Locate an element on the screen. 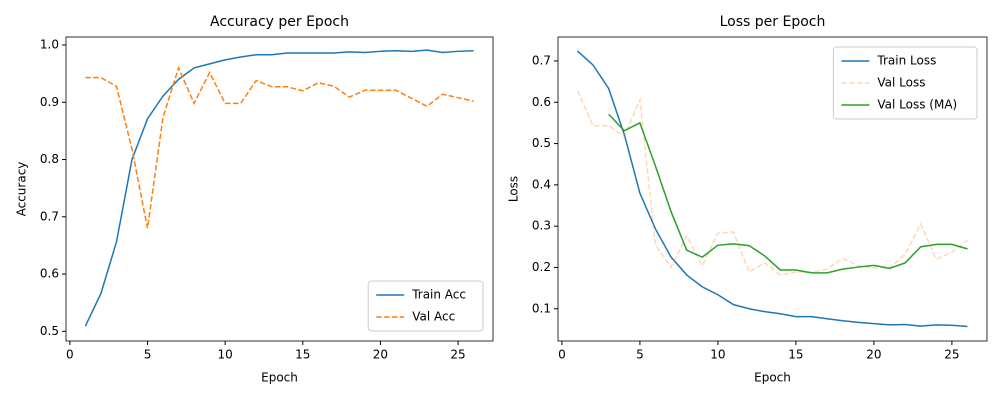 Image resolution: width=1000 pixels, height=400 pixels. legend-label: Train Loss is located at coordinates (906, 61).